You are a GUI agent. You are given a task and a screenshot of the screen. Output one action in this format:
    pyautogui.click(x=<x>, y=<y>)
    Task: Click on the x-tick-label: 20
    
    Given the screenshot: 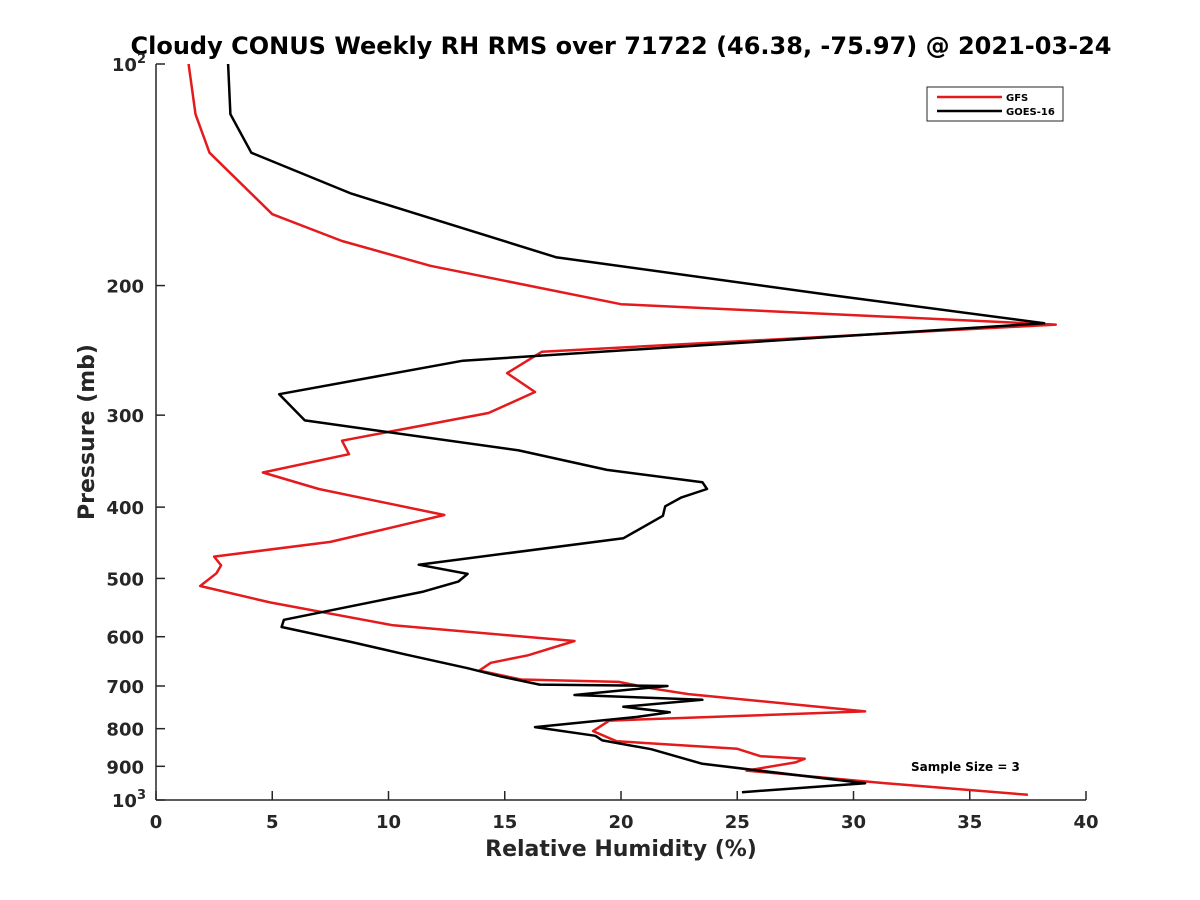 What is the action you would take?
    pyautogui.click(x=620, y=822)
    